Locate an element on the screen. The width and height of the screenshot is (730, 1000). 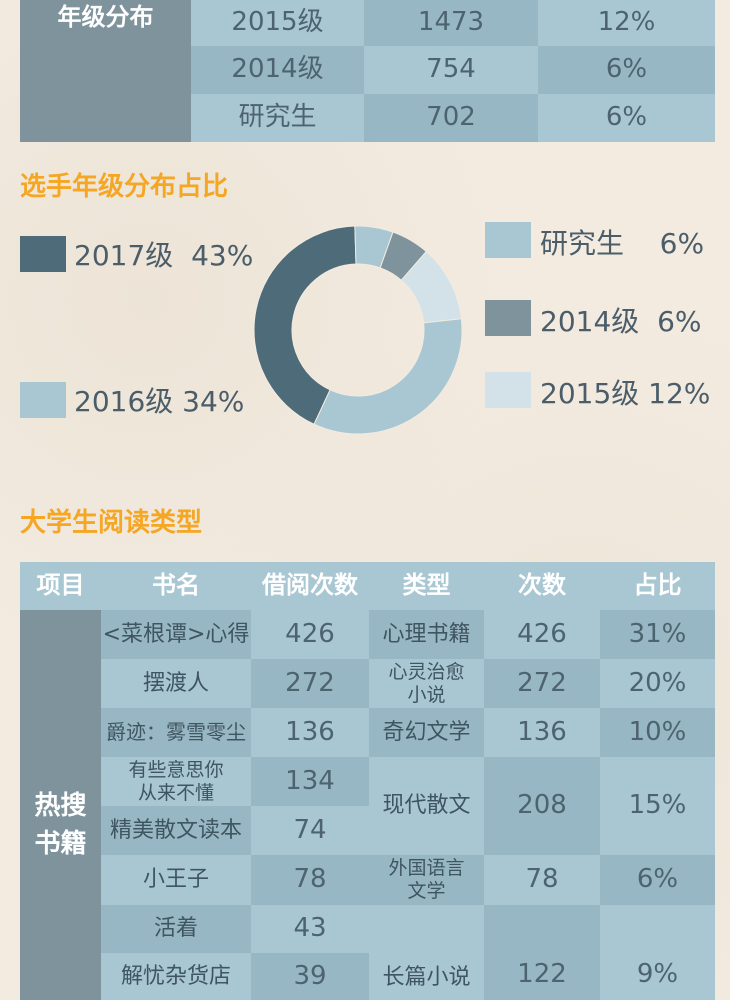
grade-cell: 2014级 is located at coordinates (277, 70).